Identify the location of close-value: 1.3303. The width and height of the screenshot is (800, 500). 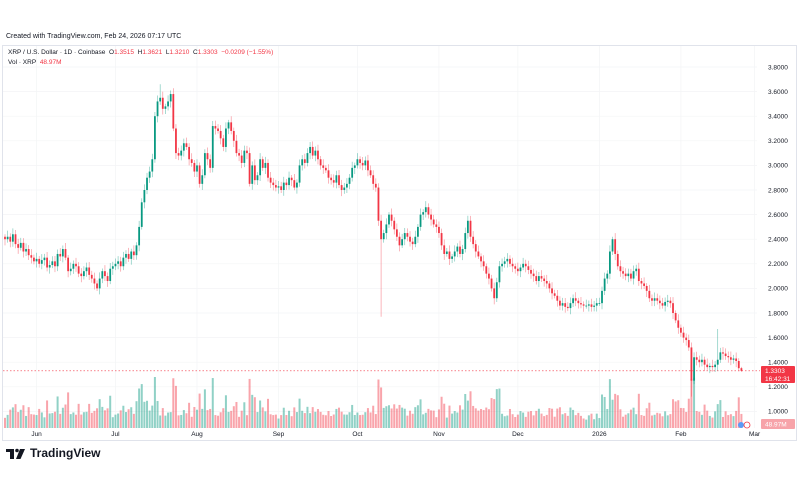
(207, 52).